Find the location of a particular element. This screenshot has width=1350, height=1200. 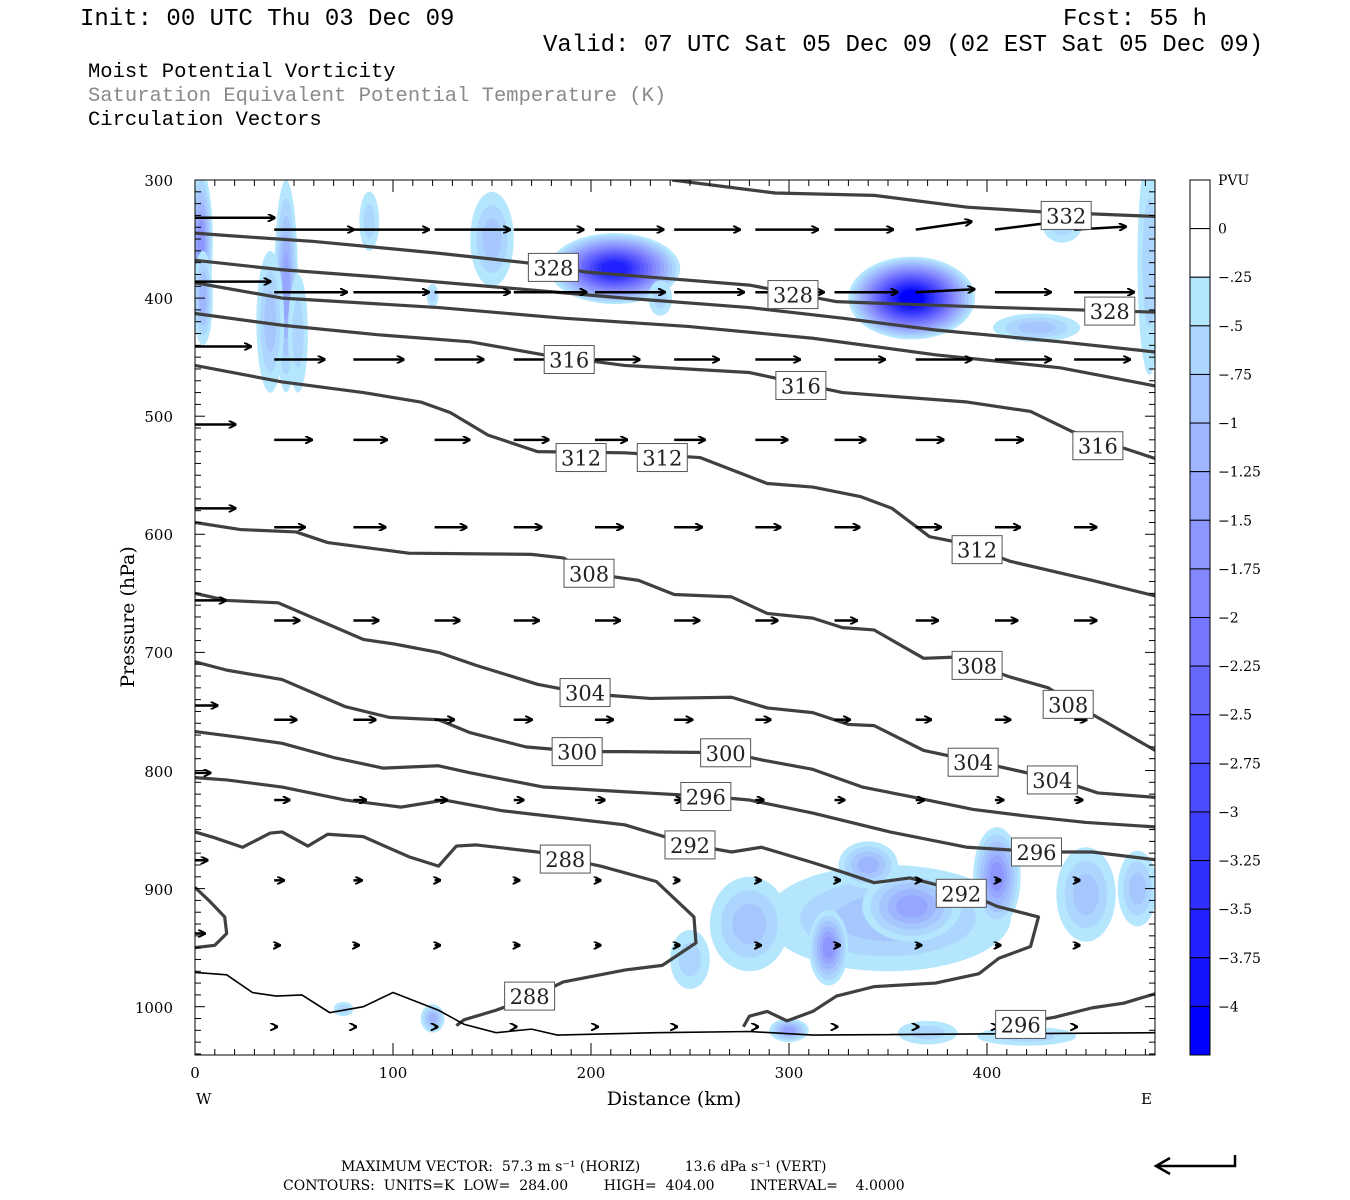

y-tick-label: 400 is located at coordinates (158, 299).